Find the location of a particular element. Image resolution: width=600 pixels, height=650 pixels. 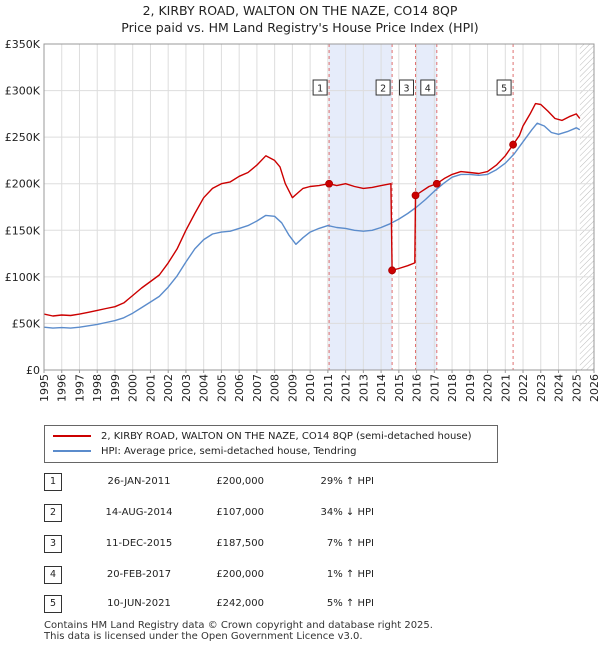

x-tick-label: 2025 is located at coordinates (576, 388).